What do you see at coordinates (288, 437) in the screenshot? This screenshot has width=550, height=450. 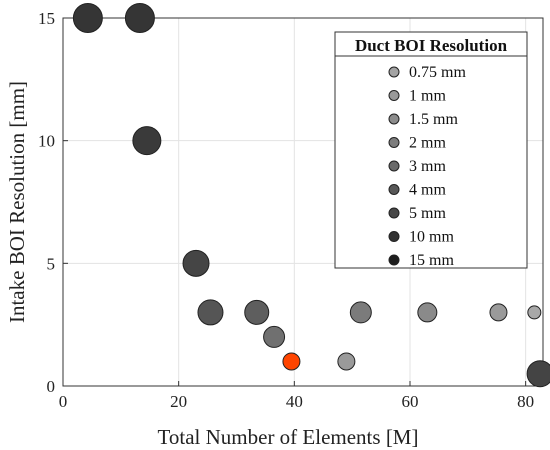 I see `x-axis-label: Total Number of Elements [M]` at bounding box center [288, 437].